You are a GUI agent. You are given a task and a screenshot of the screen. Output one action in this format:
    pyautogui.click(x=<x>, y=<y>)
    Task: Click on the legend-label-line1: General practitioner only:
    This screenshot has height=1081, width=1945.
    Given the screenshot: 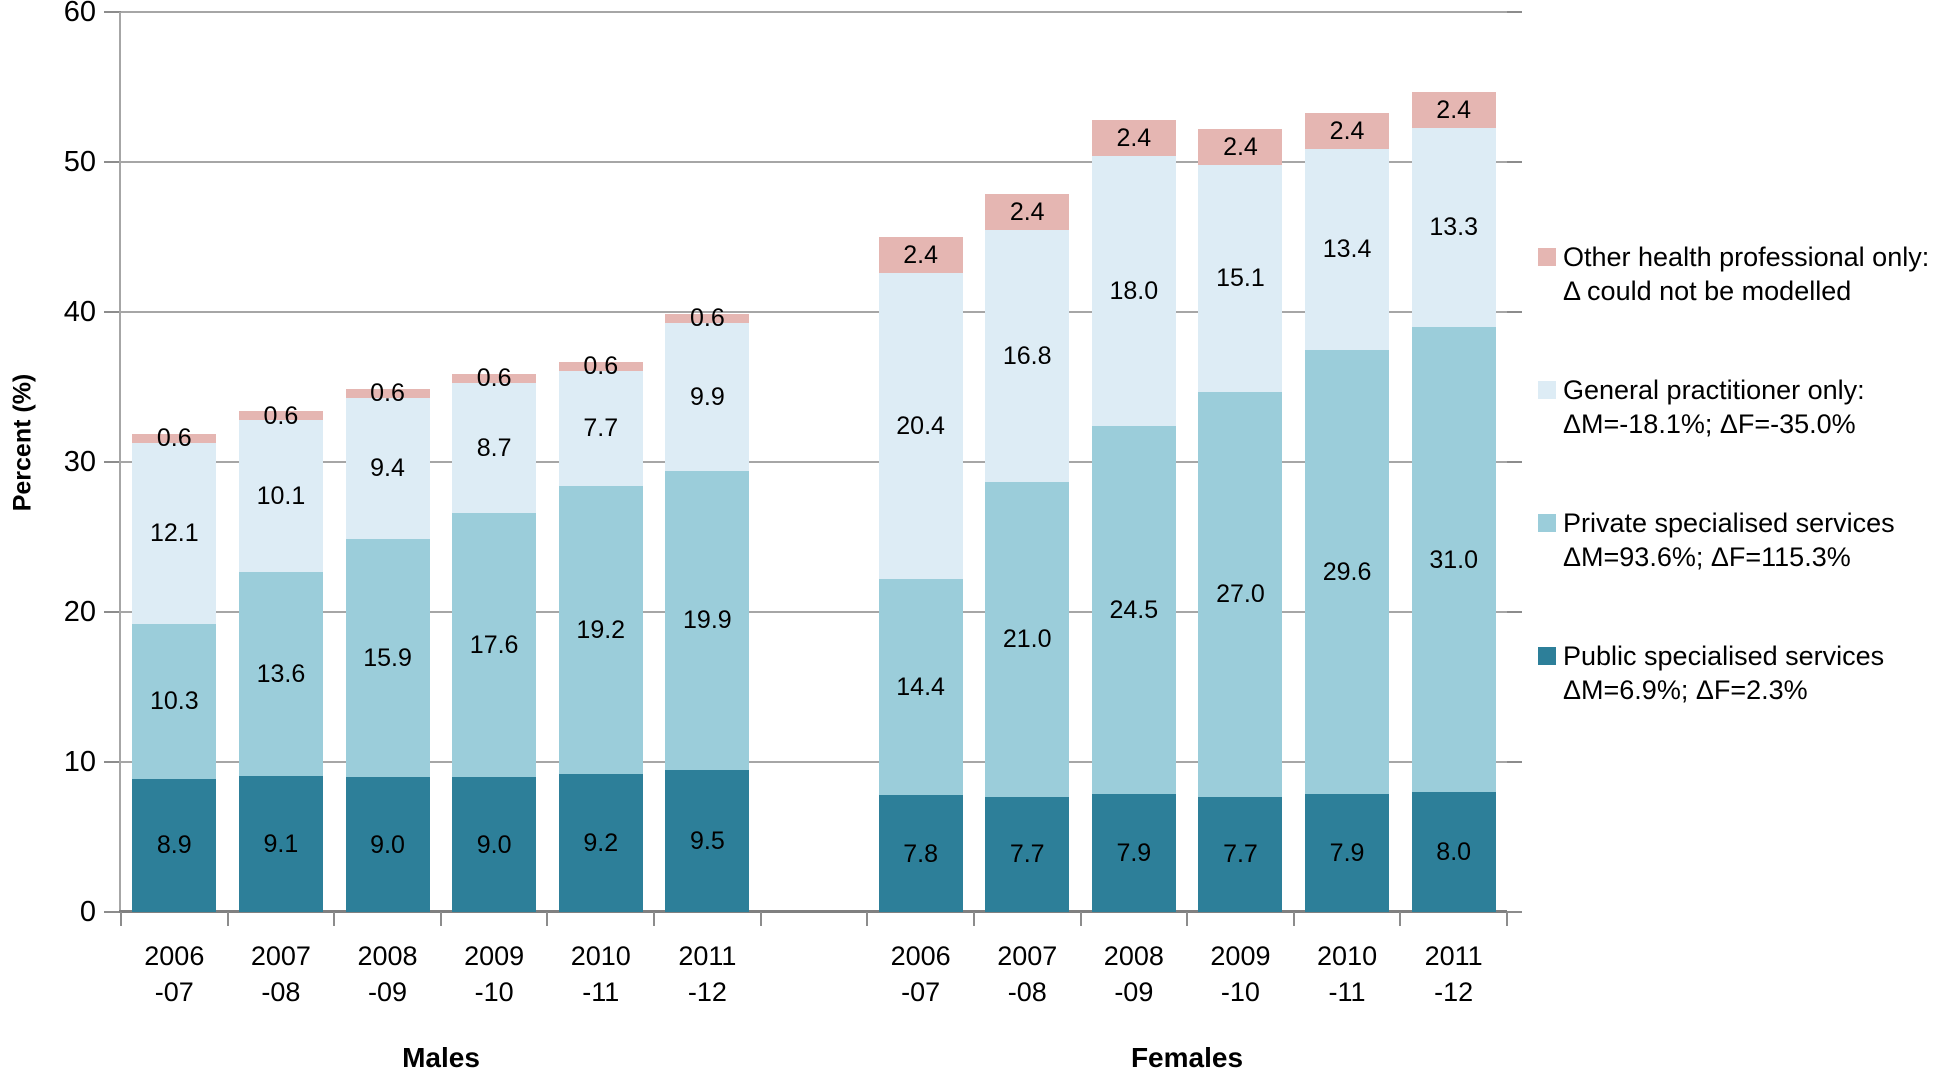 What is the action you would take?
    pyautogui.click(x=1714, y=390)
    